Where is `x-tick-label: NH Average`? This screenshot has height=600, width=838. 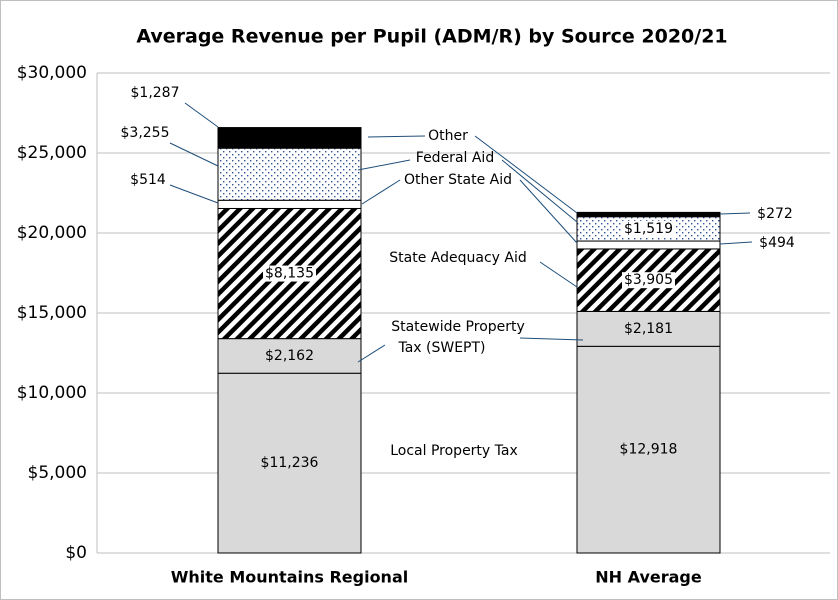 x-tick-label: NH Average is located at coordinates (648, 577).